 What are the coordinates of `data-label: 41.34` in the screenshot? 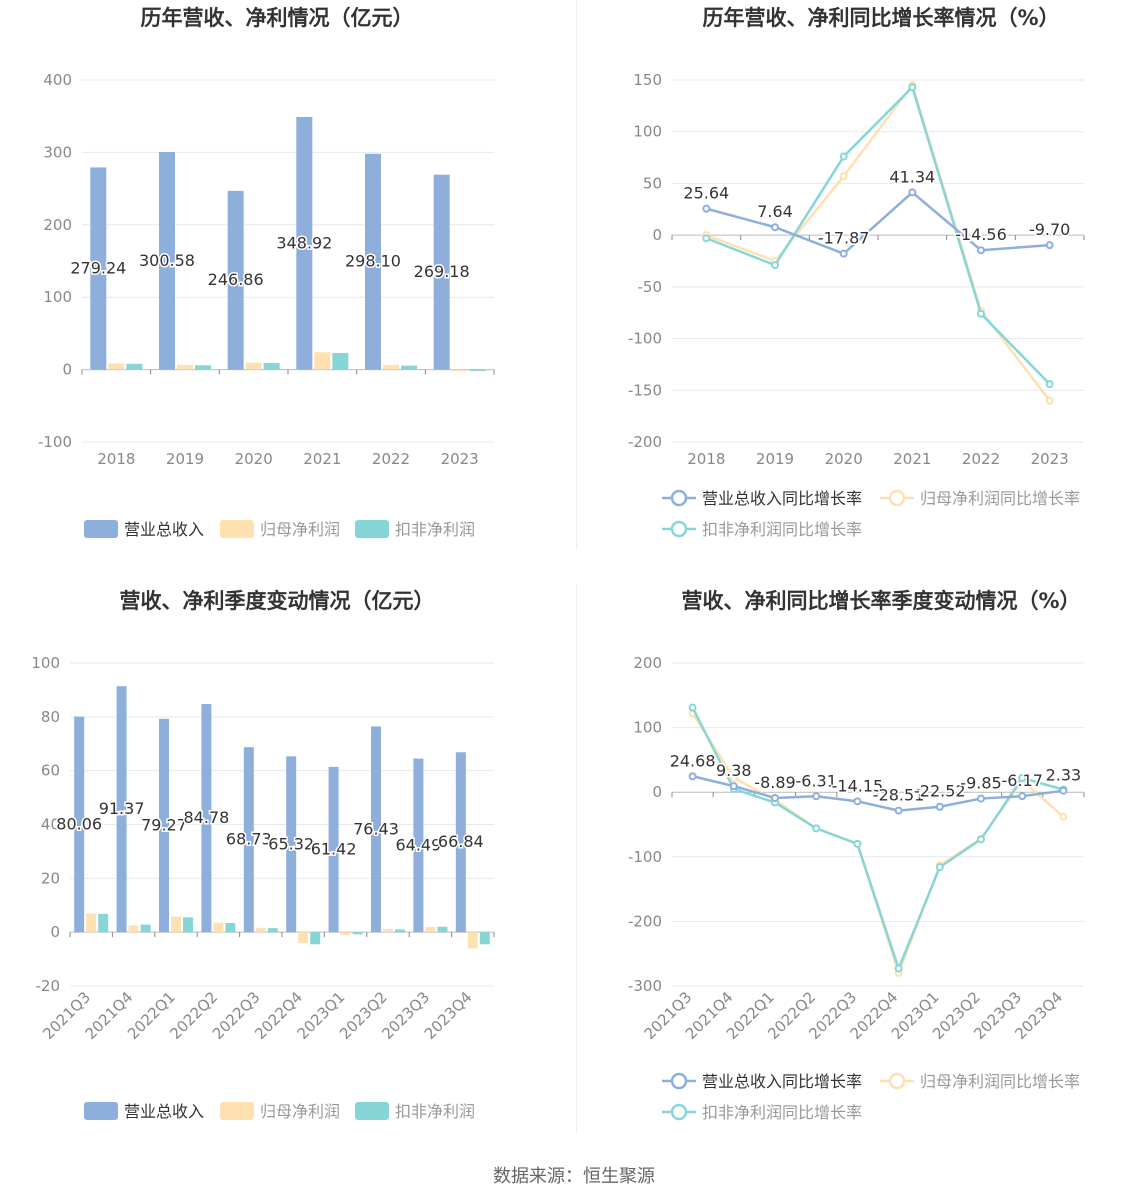 It's located at (912, 176).